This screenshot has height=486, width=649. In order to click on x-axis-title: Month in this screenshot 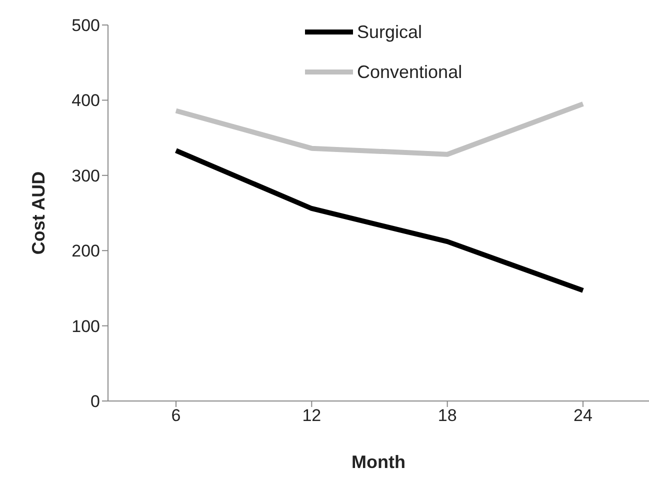, I will do `click(379, 462)`.